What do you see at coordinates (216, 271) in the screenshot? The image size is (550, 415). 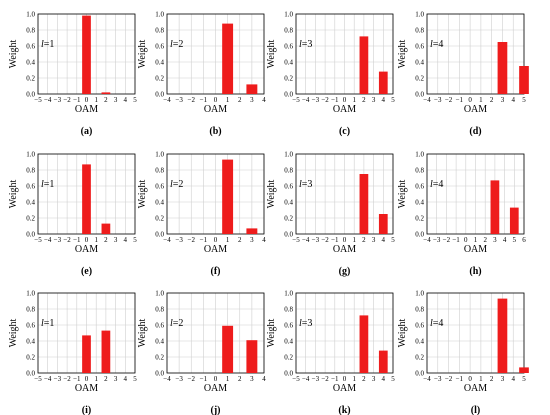 I see `panel-caption: (f)` at bounding box center [216, 271].